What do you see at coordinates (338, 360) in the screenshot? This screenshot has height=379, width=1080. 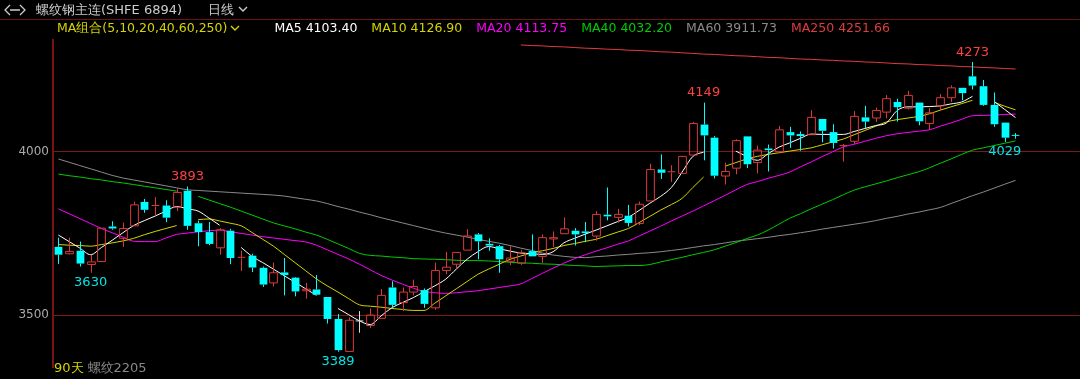 I see `annotation: 3389` at bounding box center [338, 360].